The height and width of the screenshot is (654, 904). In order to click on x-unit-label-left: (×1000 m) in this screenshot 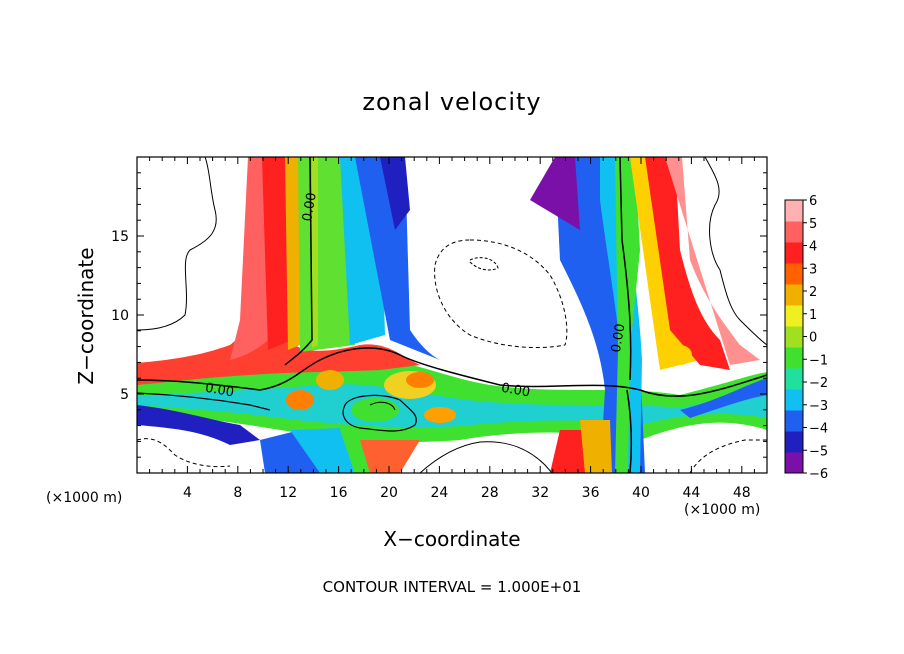, I will do `click(84, 498)`.